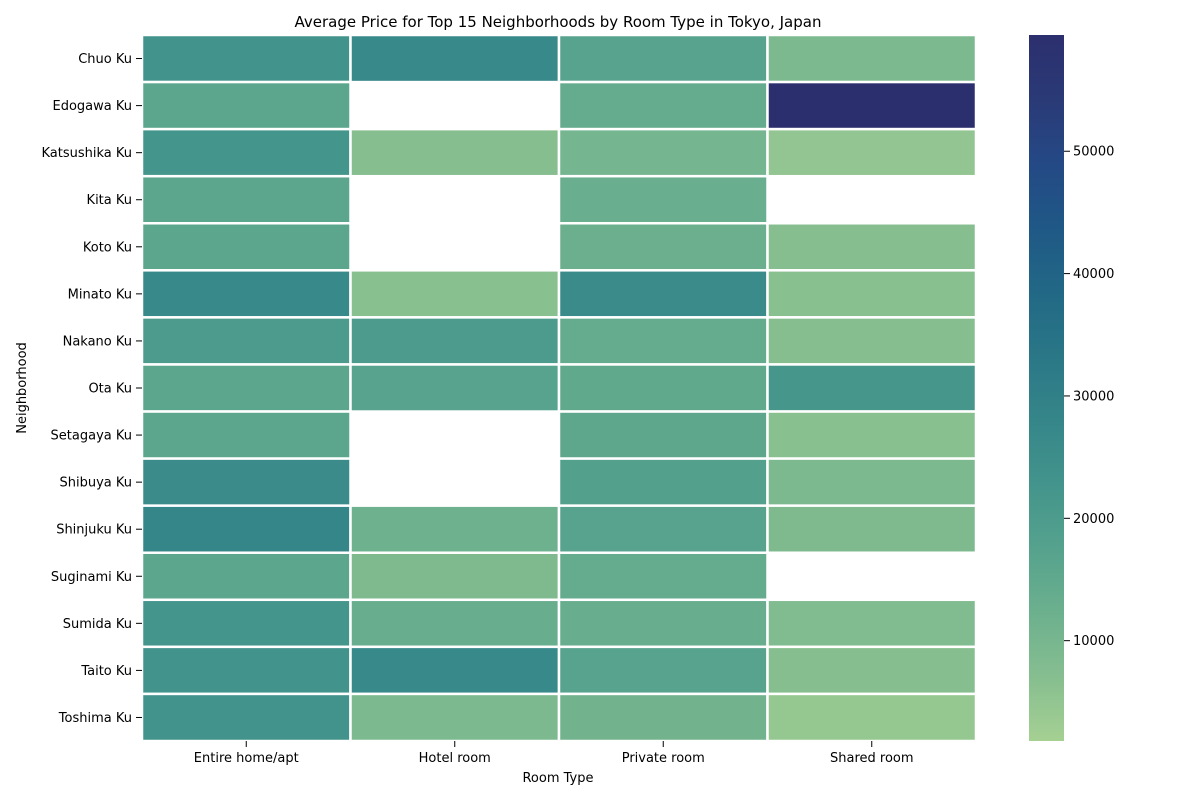 The image size is (1200, 800). I want to click on y-tick-label: Taito Ku, so click(106, 671).